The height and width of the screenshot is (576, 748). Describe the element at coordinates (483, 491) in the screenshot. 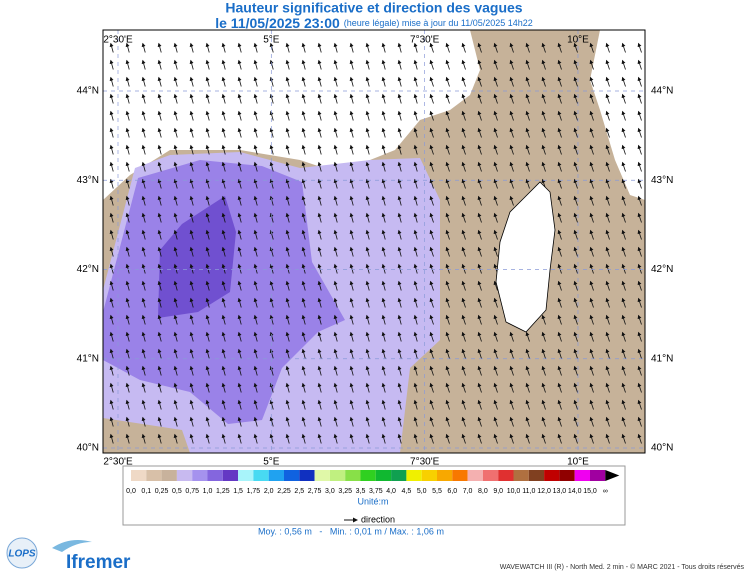

I see `colorbar-label: 8,0` at that location.